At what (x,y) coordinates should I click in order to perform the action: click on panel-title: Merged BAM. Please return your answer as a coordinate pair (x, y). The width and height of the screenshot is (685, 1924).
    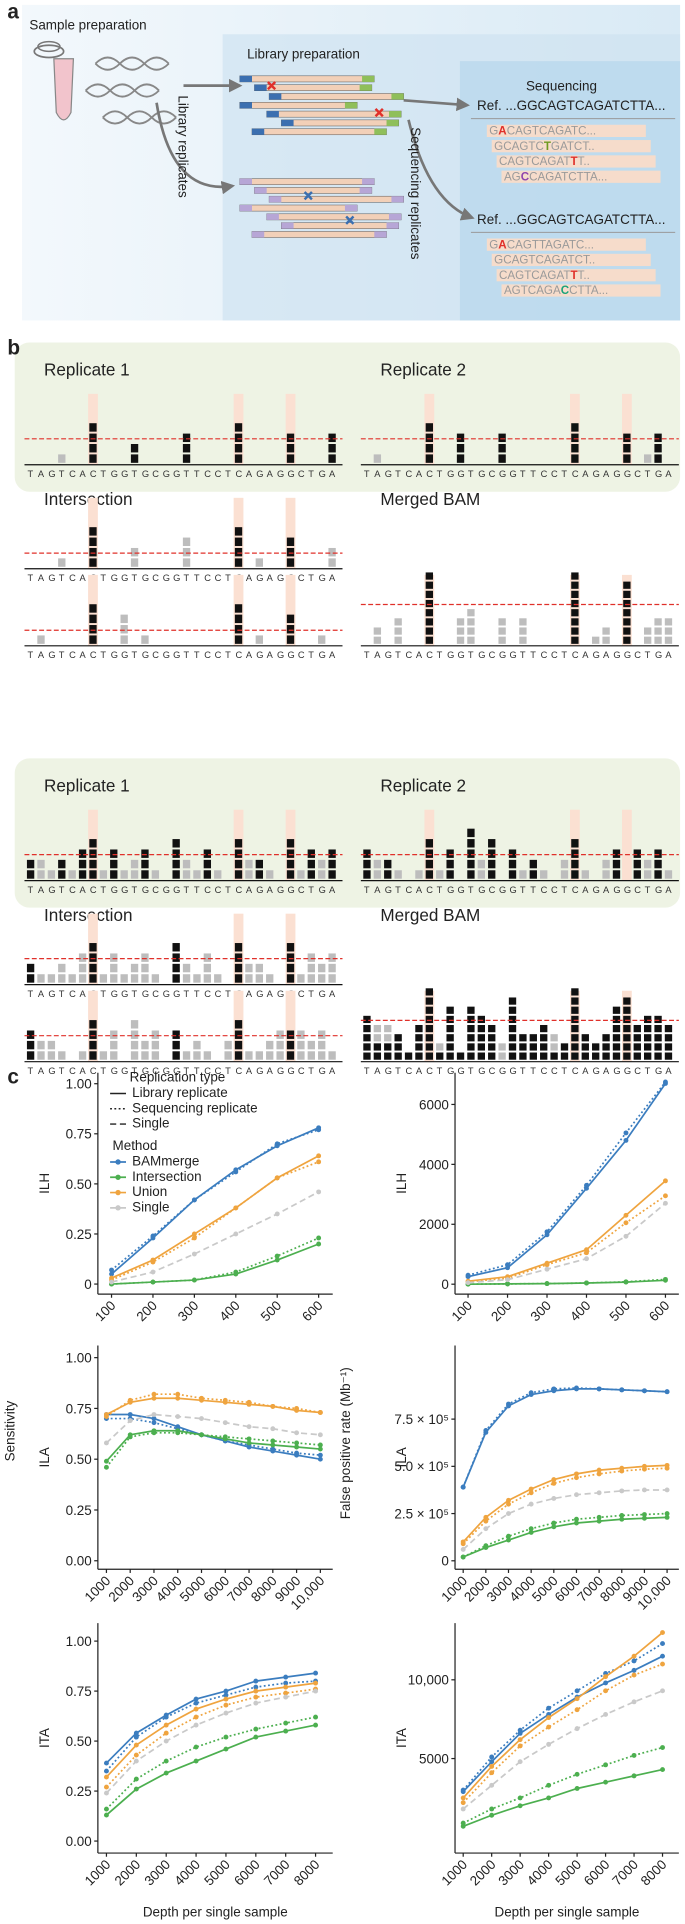
    Looking at the image, I should click on (430, 915).